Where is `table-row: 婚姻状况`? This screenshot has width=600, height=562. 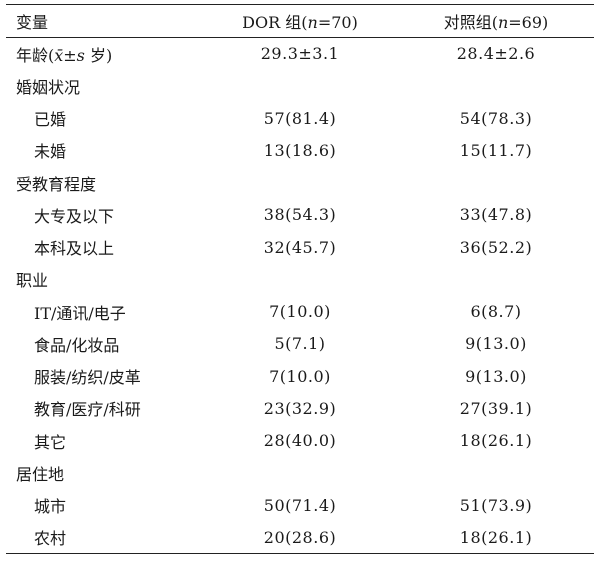 table-row: 婚姻状况 is located at coordinates (300, 86).